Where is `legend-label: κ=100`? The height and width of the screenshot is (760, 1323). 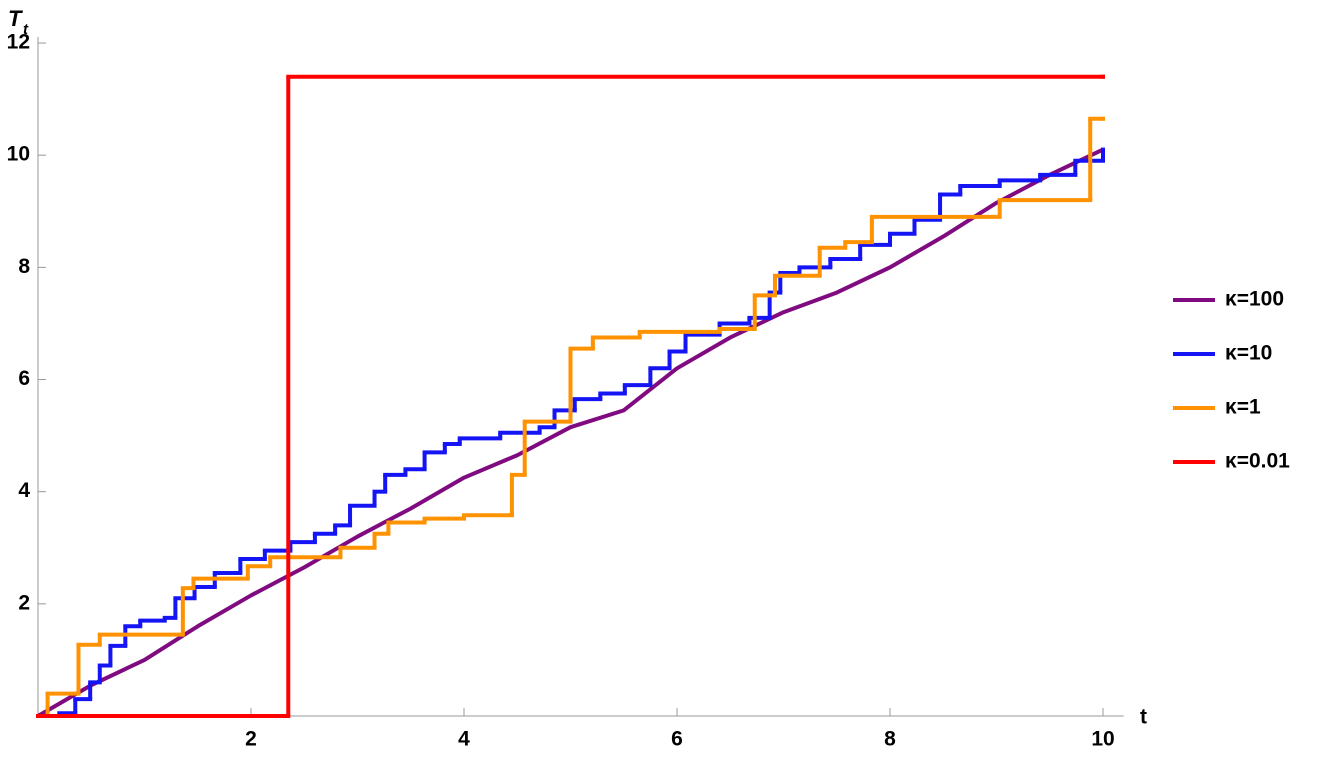
legend-label: κ=100 is located at coordinates (1254, 299).